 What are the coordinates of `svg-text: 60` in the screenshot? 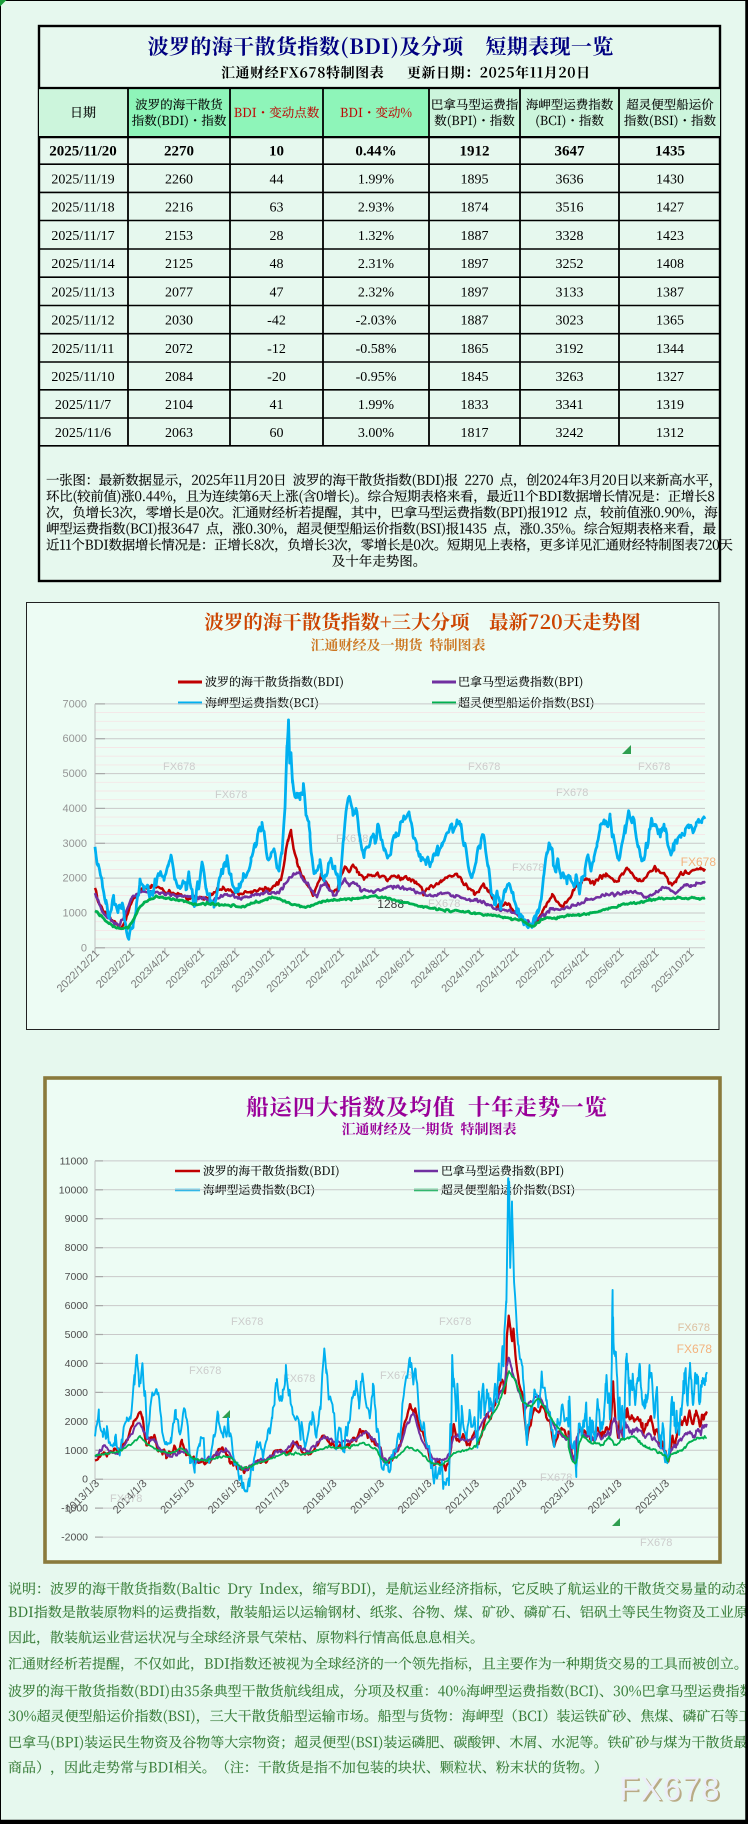 It's located at (277, 433).